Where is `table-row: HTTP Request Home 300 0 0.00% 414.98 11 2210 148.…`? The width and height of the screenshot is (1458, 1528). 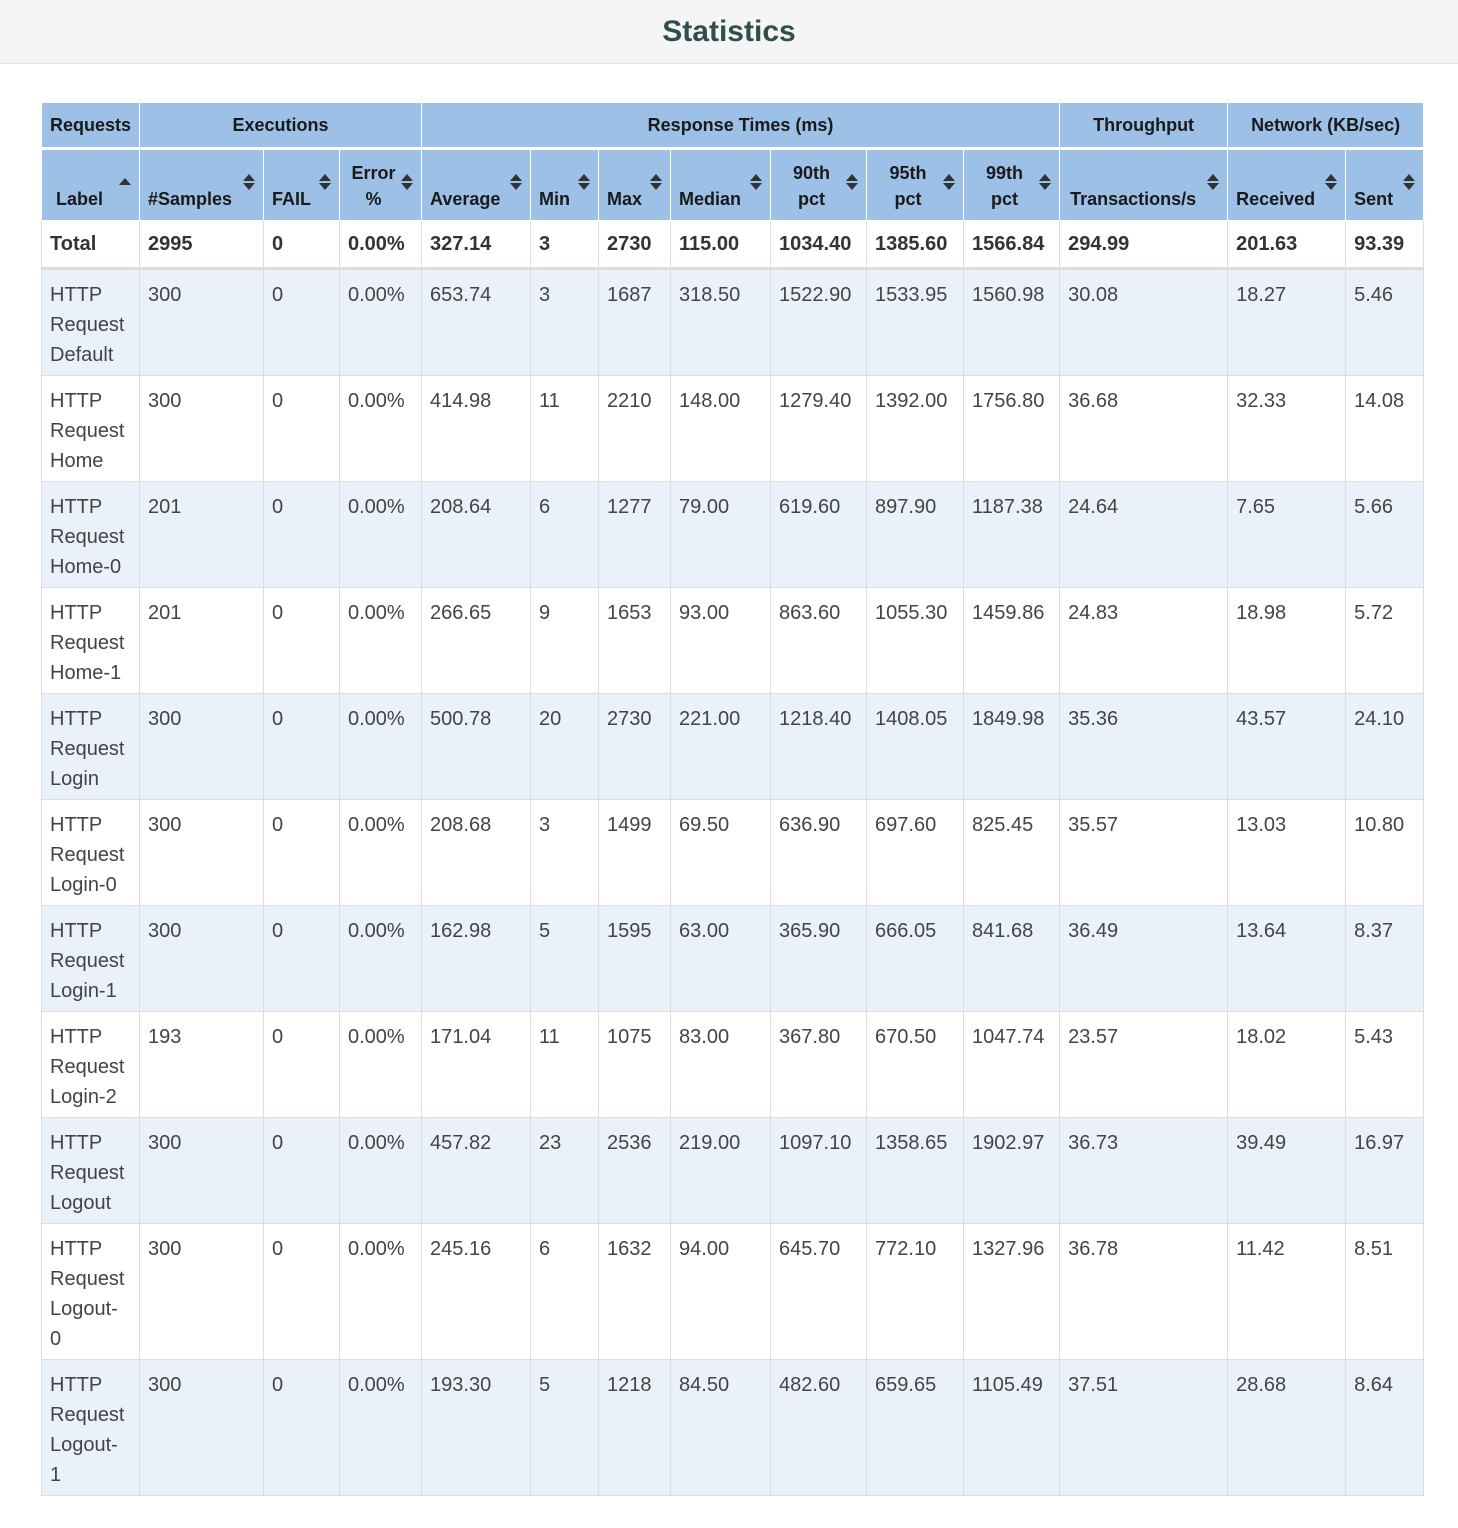 table-row: HTTP Request Home 300 0 0.00% 414.98 11 2210 148.… is located at coordinates (733, 428).